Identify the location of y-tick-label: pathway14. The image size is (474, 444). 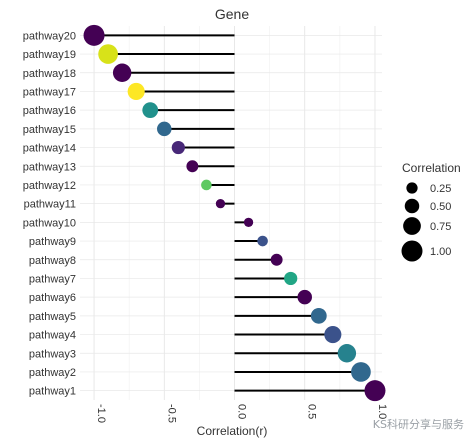
(49, 149).